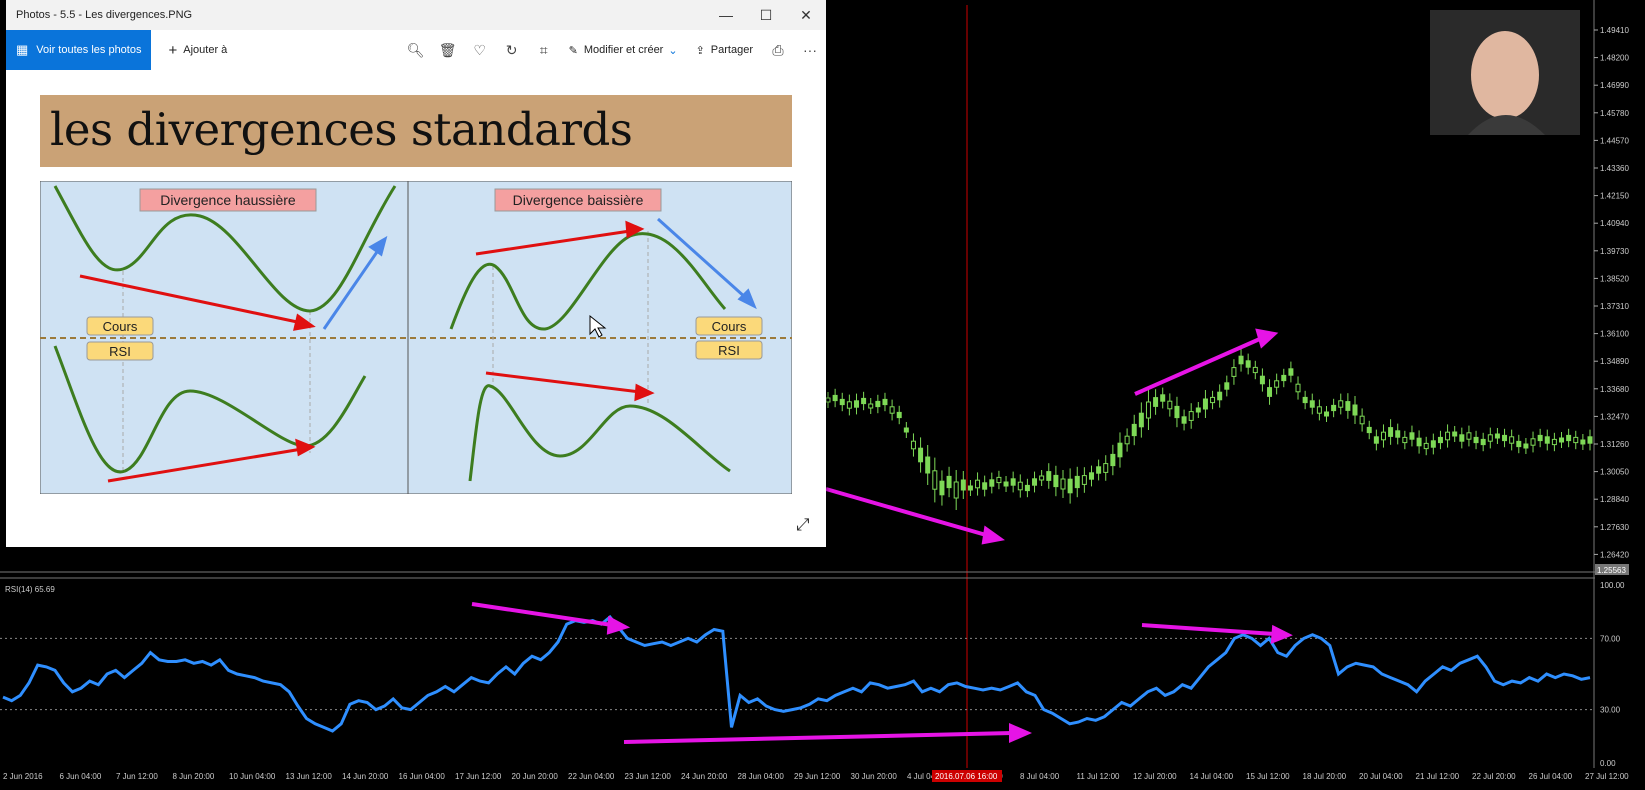 Image resolution: width=1645 pixels, height=790 pixels. What do you see at coordinates (447, 49) in the screenshot?
I see `trash-icon: 🗑︎` at bounding box center [447, 49].